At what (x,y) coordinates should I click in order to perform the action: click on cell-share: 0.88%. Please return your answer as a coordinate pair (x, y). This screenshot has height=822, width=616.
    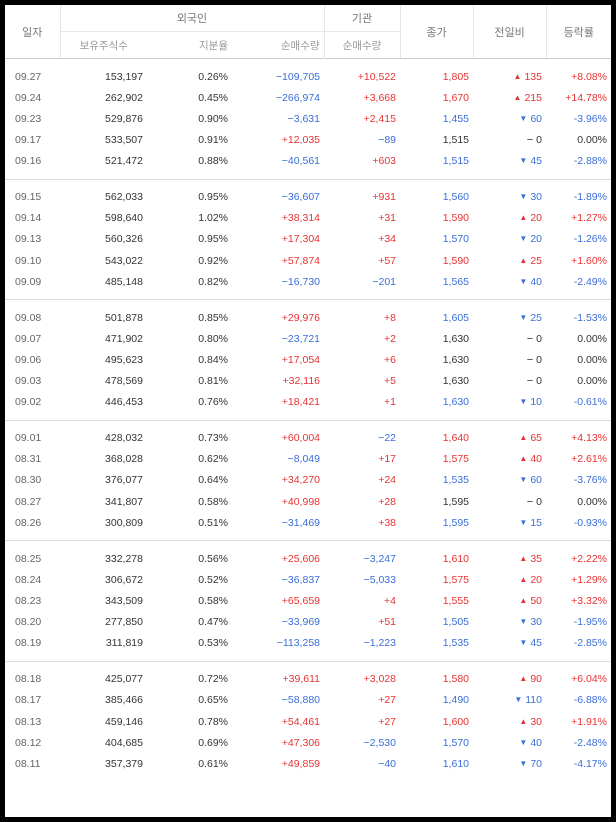
    Looking at the image, I should click on (213, 161).